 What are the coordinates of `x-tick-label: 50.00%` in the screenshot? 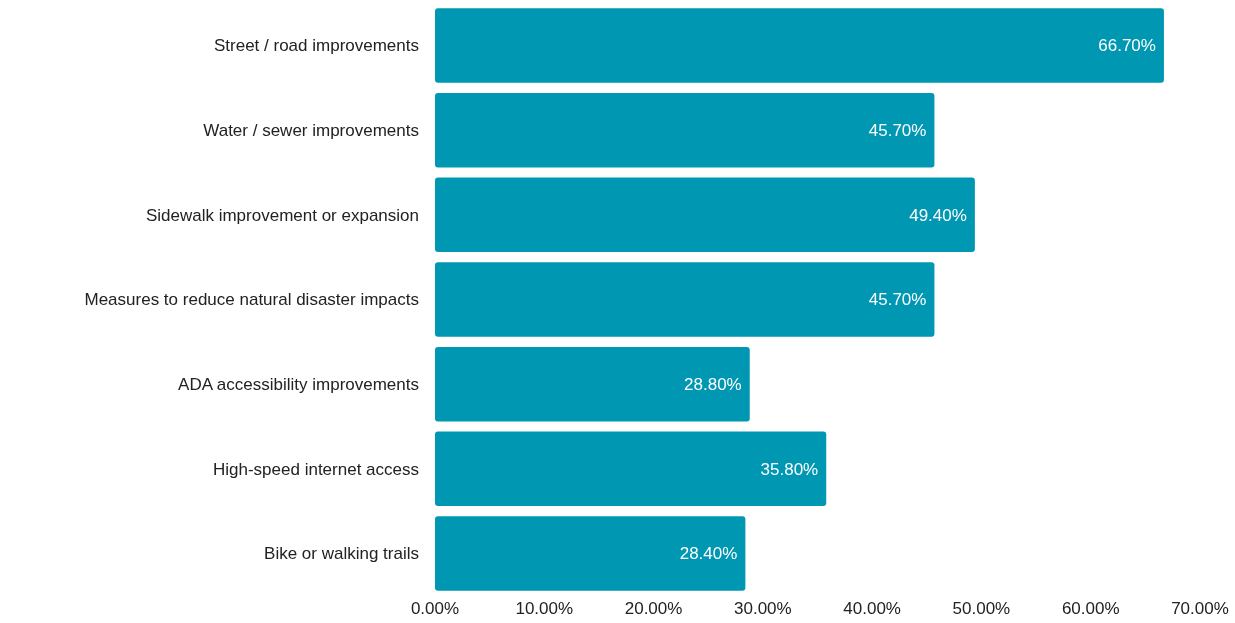 It's located at (981, 608).